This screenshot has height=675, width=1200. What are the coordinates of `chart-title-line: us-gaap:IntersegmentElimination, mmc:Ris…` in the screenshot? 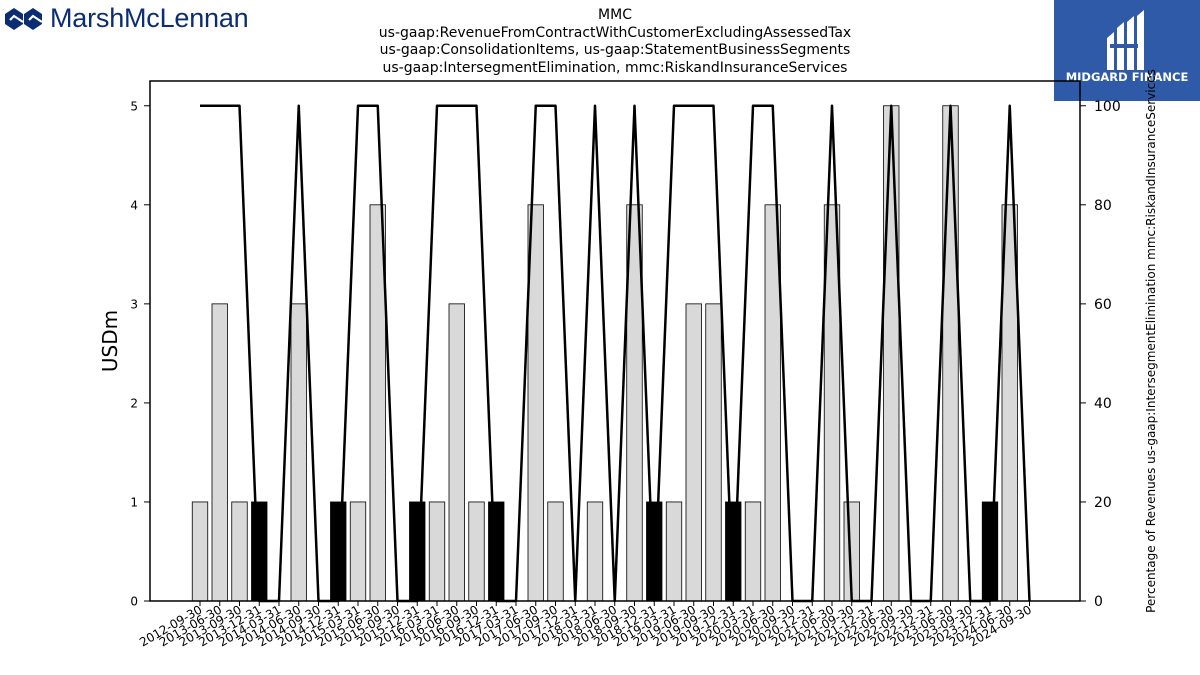 It's located at (615, 67).